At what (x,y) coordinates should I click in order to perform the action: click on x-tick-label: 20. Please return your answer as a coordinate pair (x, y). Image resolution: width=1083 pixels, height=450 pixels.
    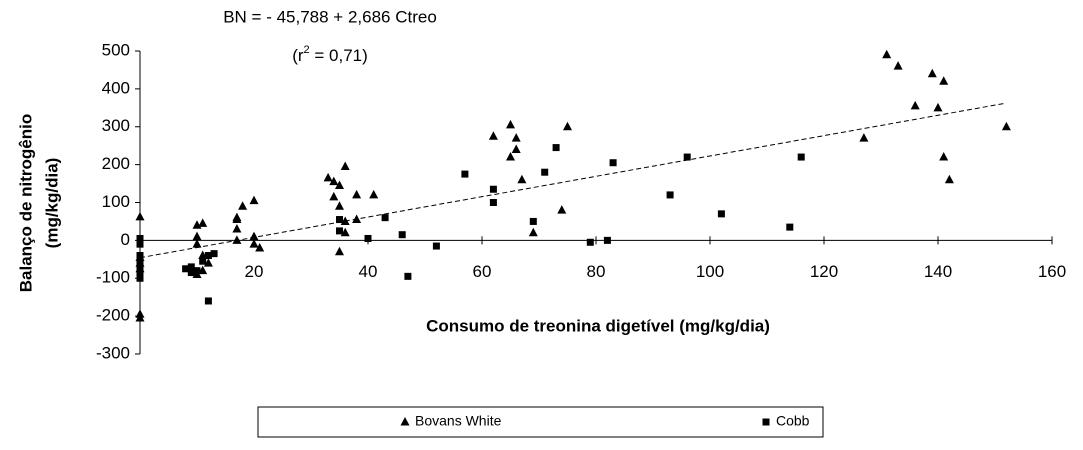
    Looking at the image, I should click on (254, 271).